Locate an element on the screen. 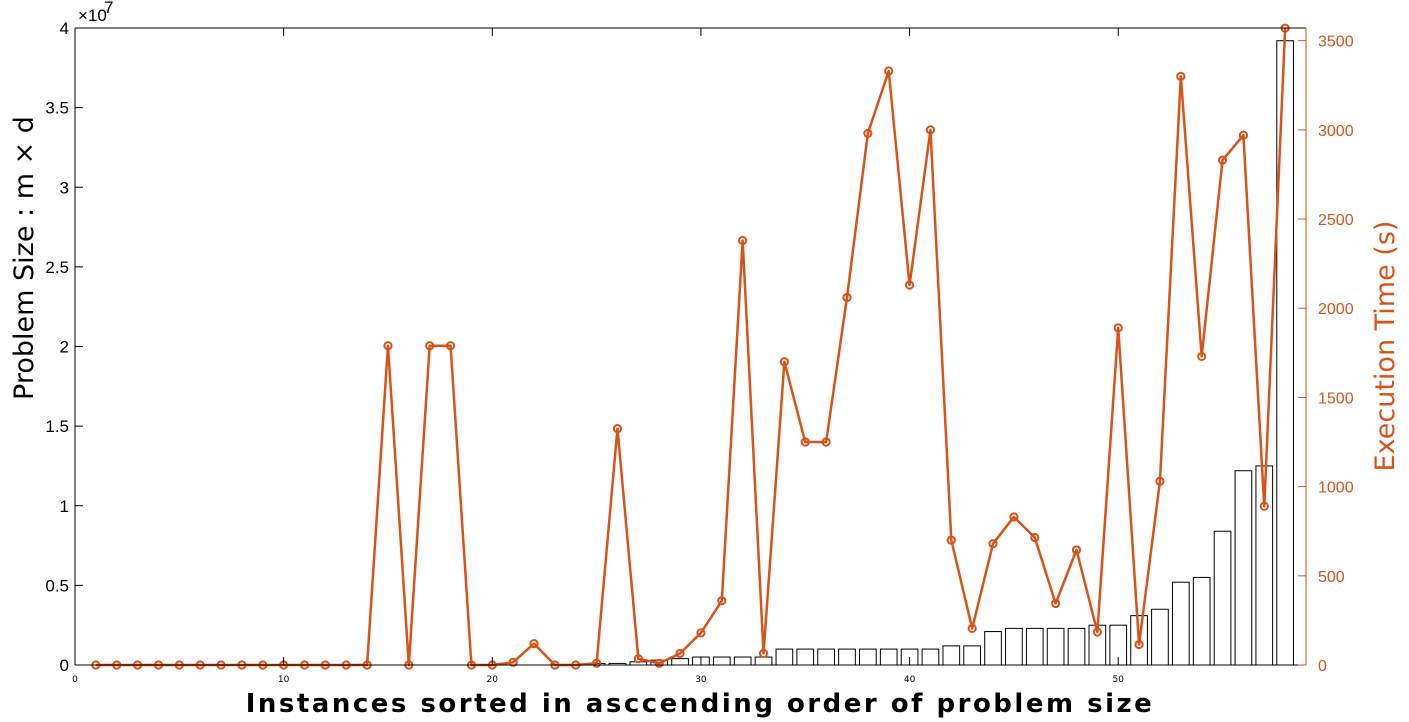 The image size is (1409, 722). x-tick-label: 40 is located at coordinates (910, 680).